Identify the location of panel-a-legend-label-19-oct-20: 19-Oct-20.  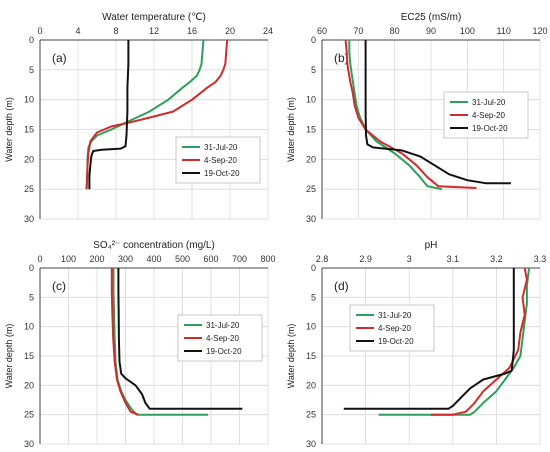
(222, 173).